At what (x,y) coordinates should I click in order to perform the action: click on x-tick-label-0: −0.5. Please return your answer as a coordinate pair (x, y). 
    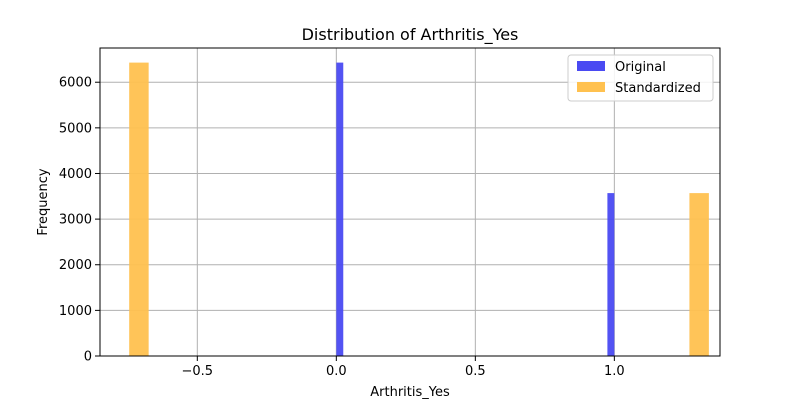
    Looking at the image, I should click on (198, 371).